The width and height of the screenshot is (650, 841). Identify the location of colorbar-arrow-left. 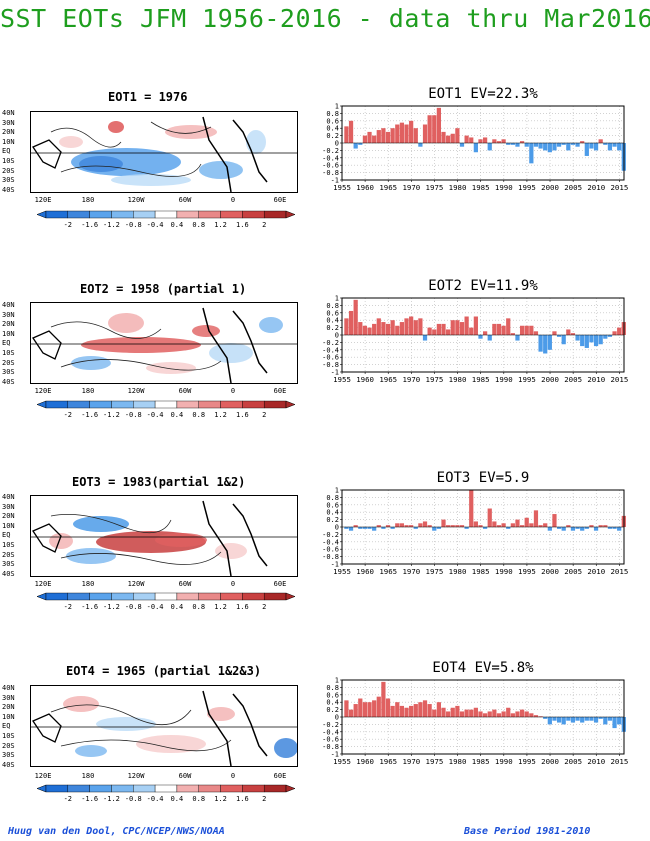
(41, 404).